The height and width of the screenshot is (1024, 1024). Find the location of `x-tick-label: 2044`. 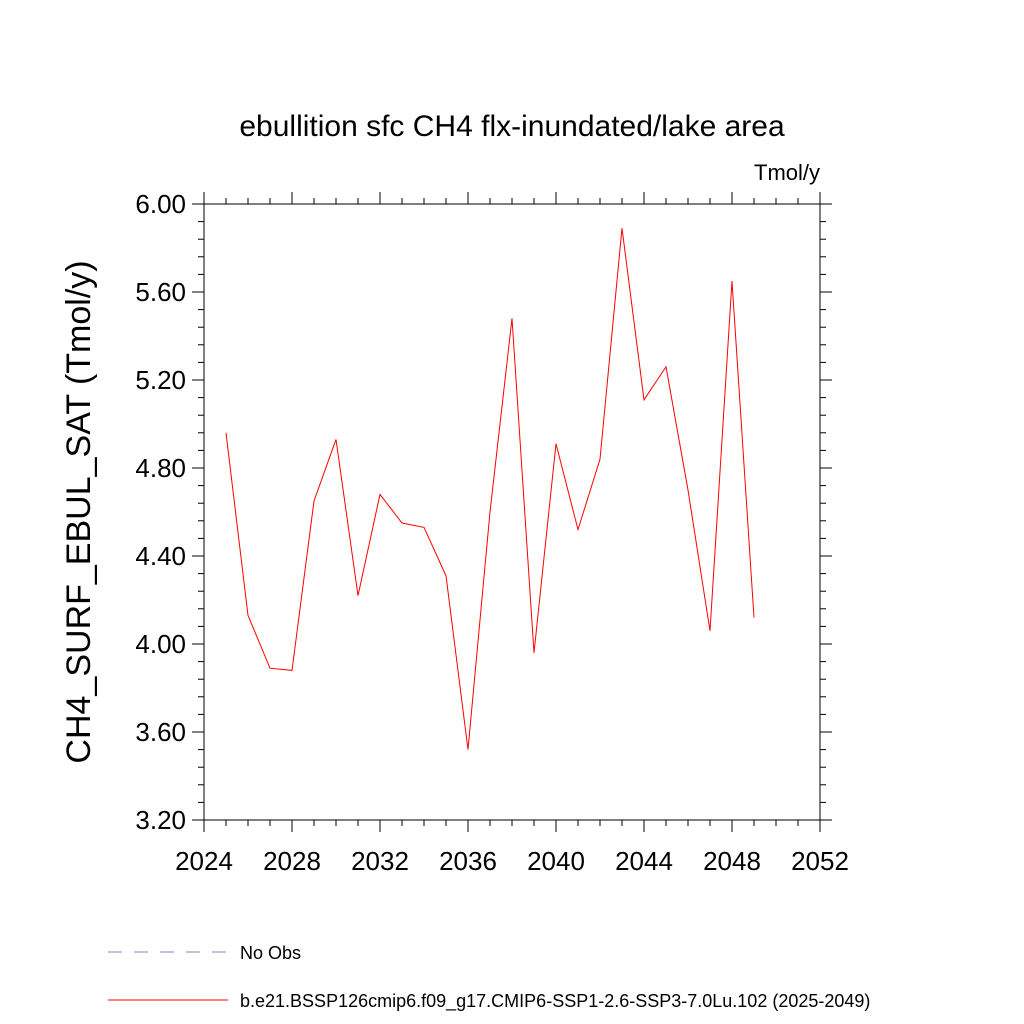

x-tick-label: 2044 is located at coordinates (644, 861).